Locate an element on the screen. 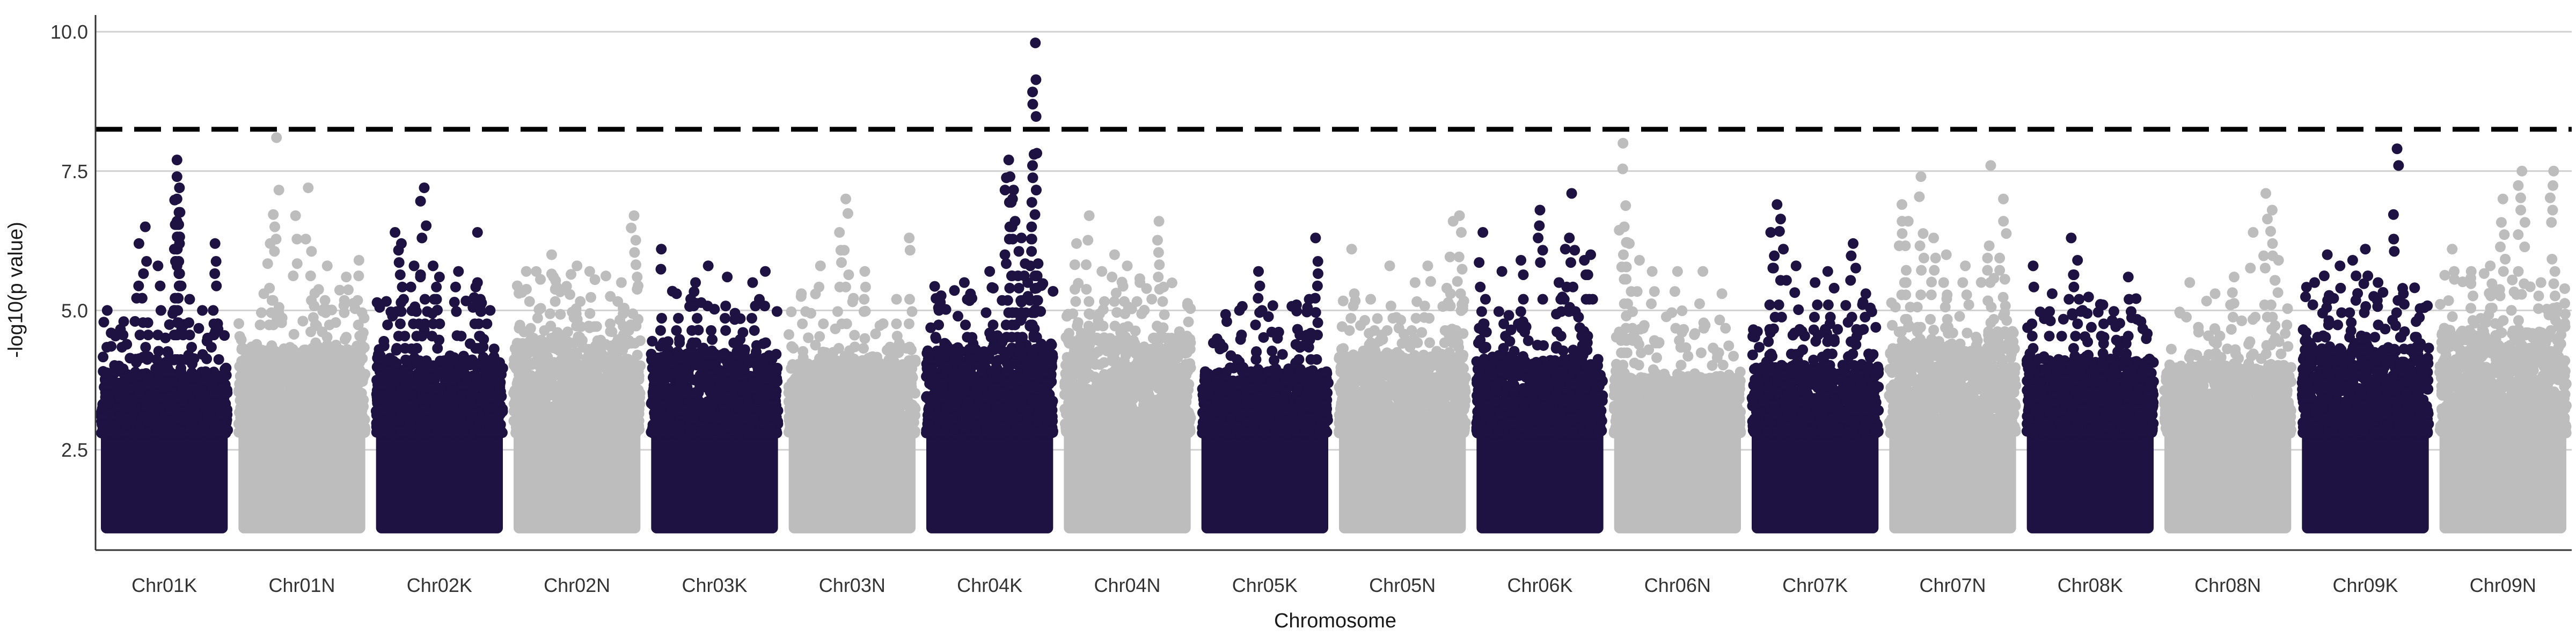 This screenshot has height=644, width=2576. dense-points-Chr02N is located at coordinates (577, 477).